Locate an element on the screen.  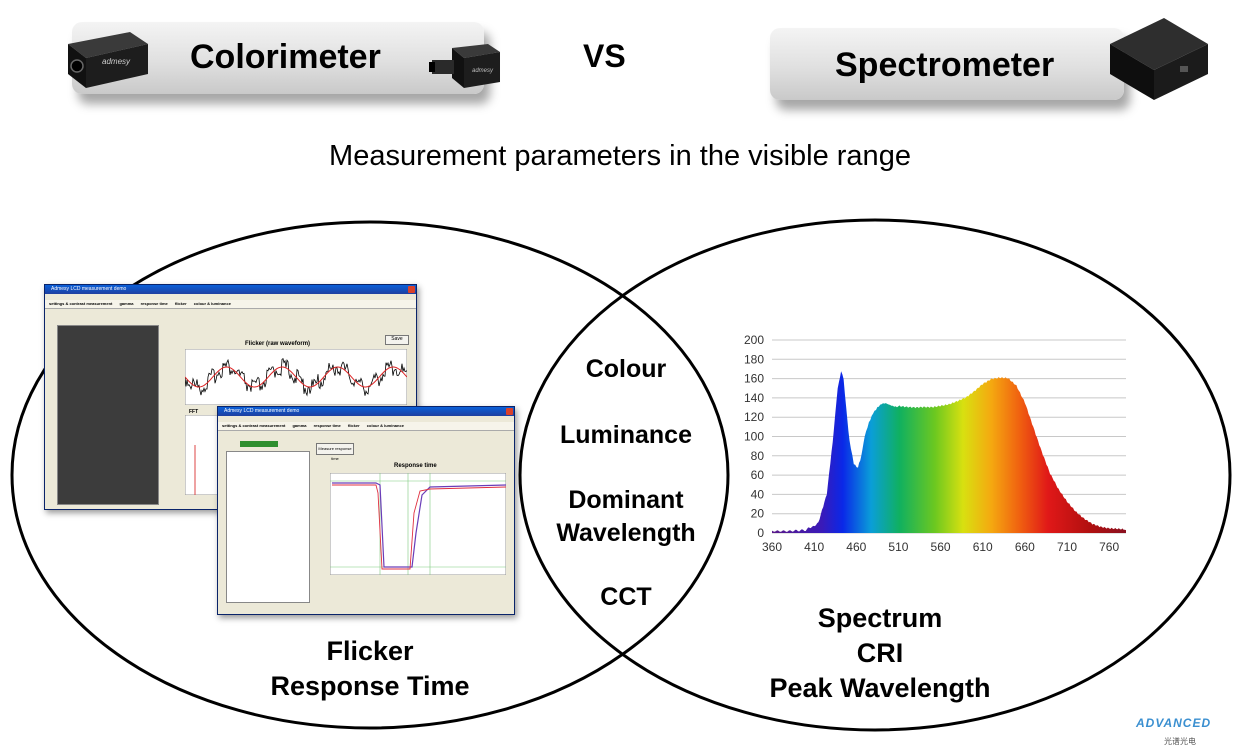
y-tick-label: 140 is located at coordinates (754, 398).